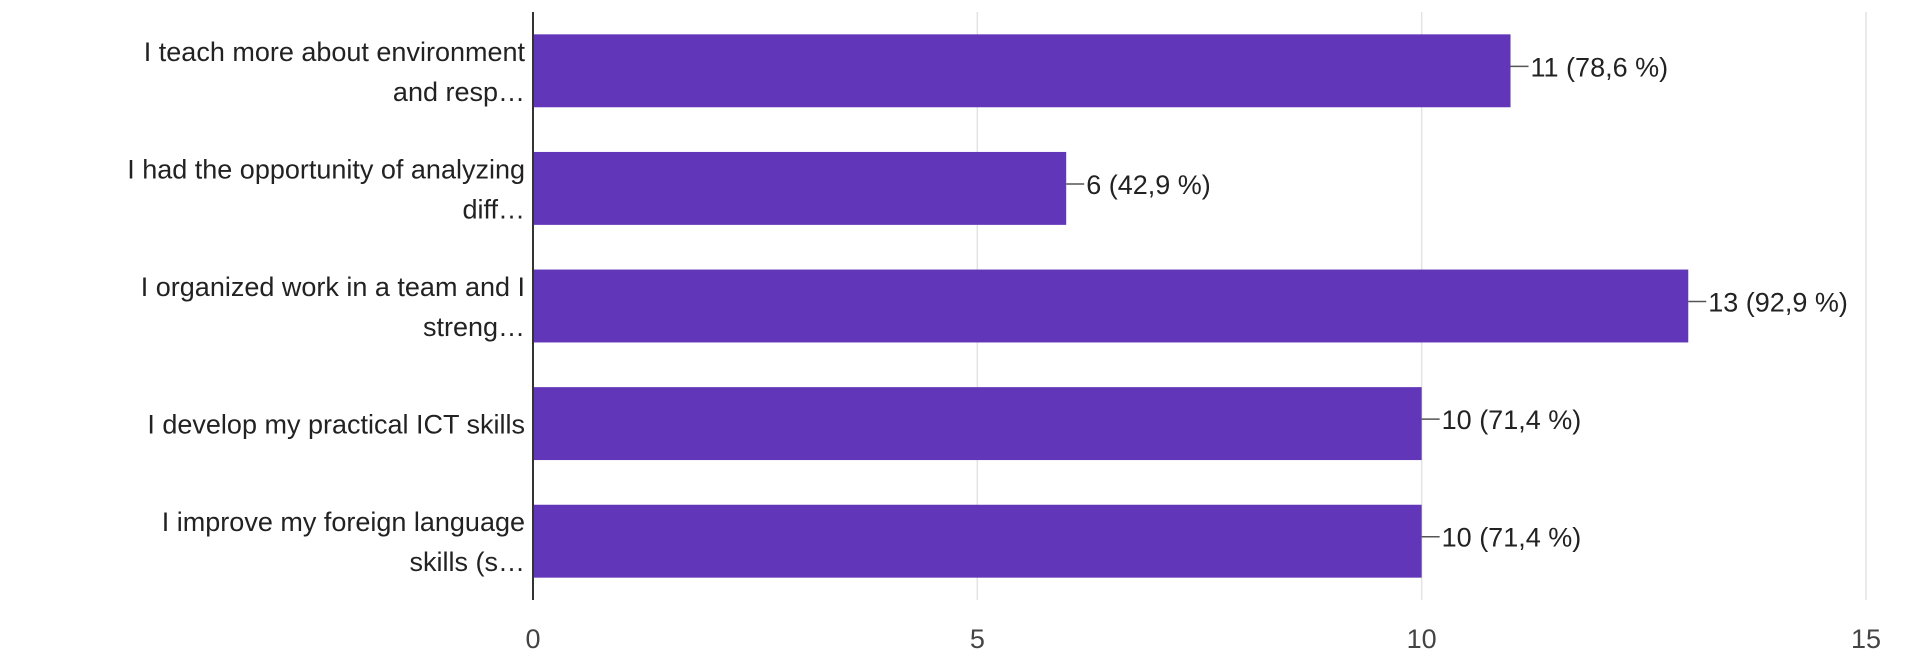  Describe the element at coordinates (1148, 185) in the screenshot. I see `data-label: 6 (42,9 %)` at that location.